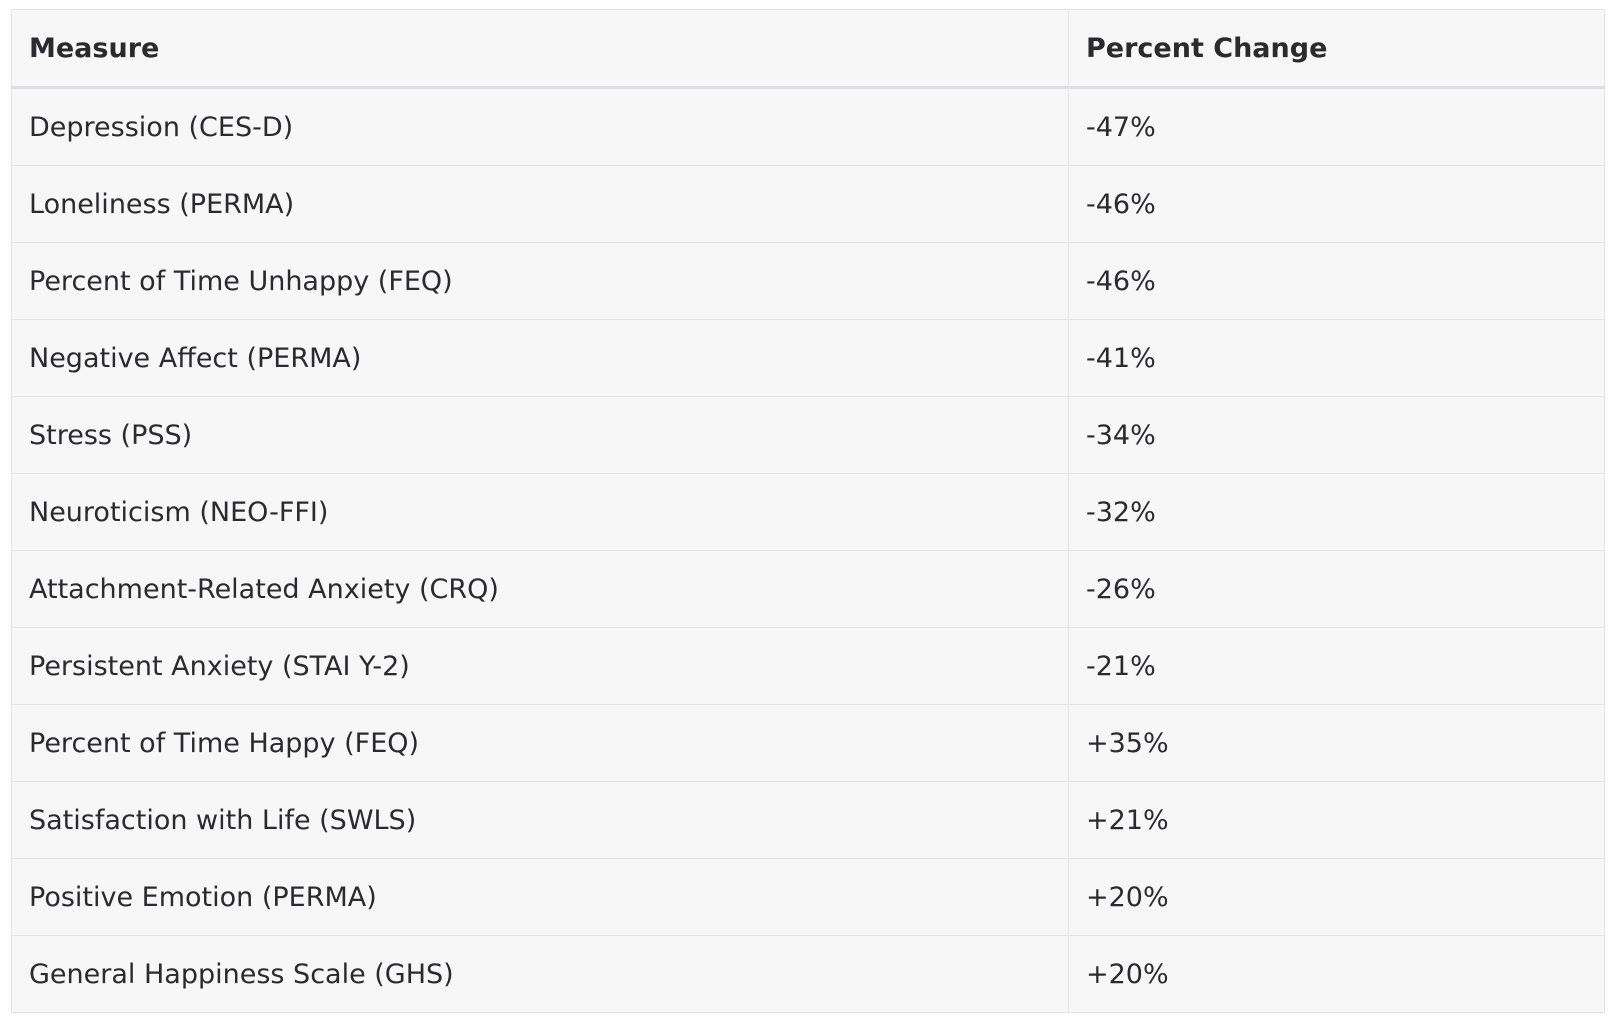  What do you see at coordinates (1336, 666) in the screenshot?
I see `percent-change-cell: -21%` at bounding box center [1336, 666].